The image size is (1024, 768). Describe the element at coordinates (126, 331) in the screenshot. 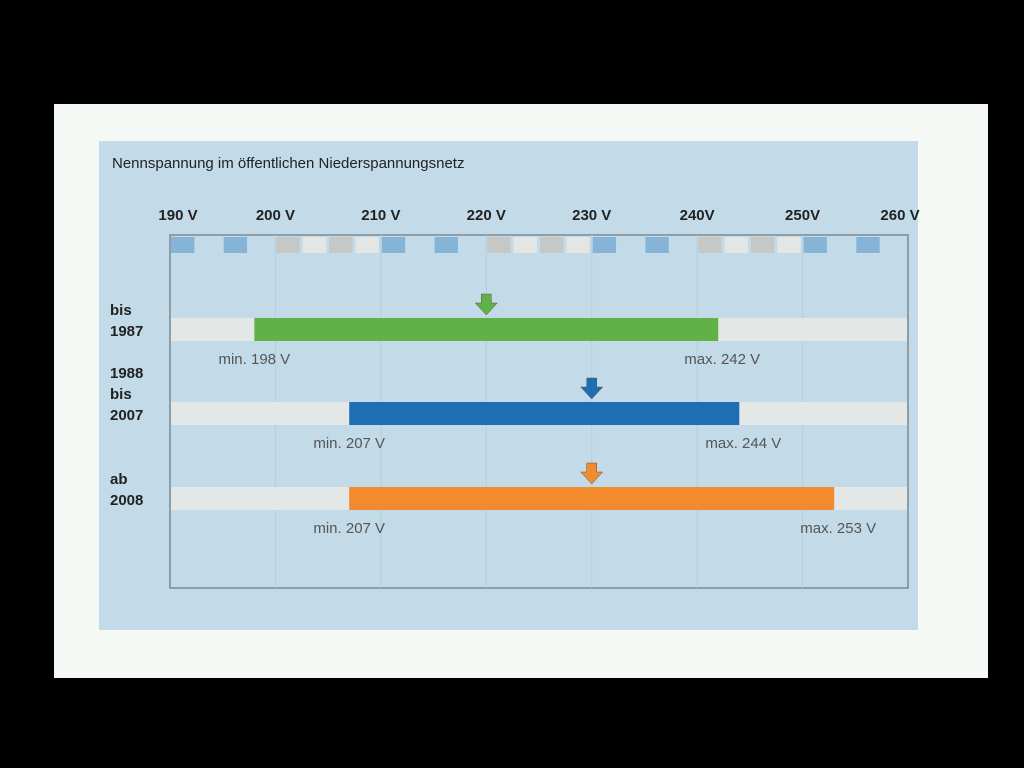

I see `series-label: 1987` at that location.